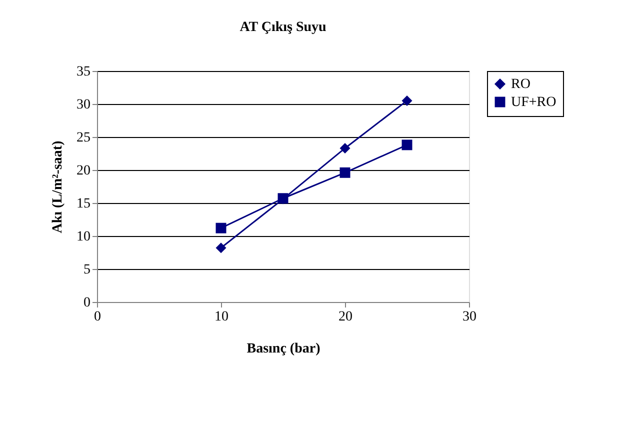  I want to click on y-tick-label: 0, so click(87, 303).